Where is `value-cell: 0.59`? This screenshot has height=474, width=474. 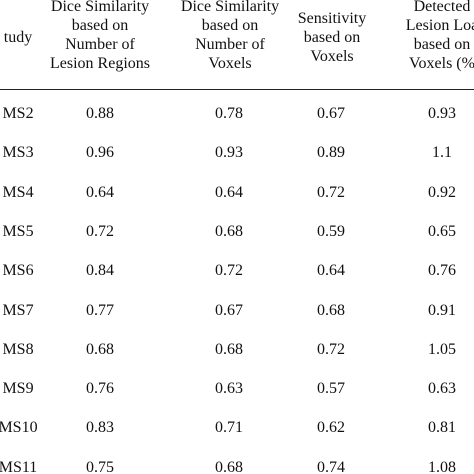 value-cell: 0.59 is located at coordinates (331, 231).